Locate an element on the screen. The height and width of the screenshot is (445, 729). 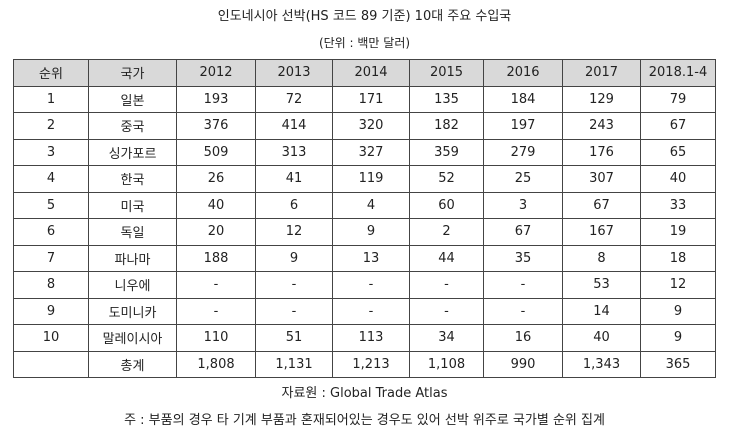
rank-cell: 5 is located at coordinates (51, 205).